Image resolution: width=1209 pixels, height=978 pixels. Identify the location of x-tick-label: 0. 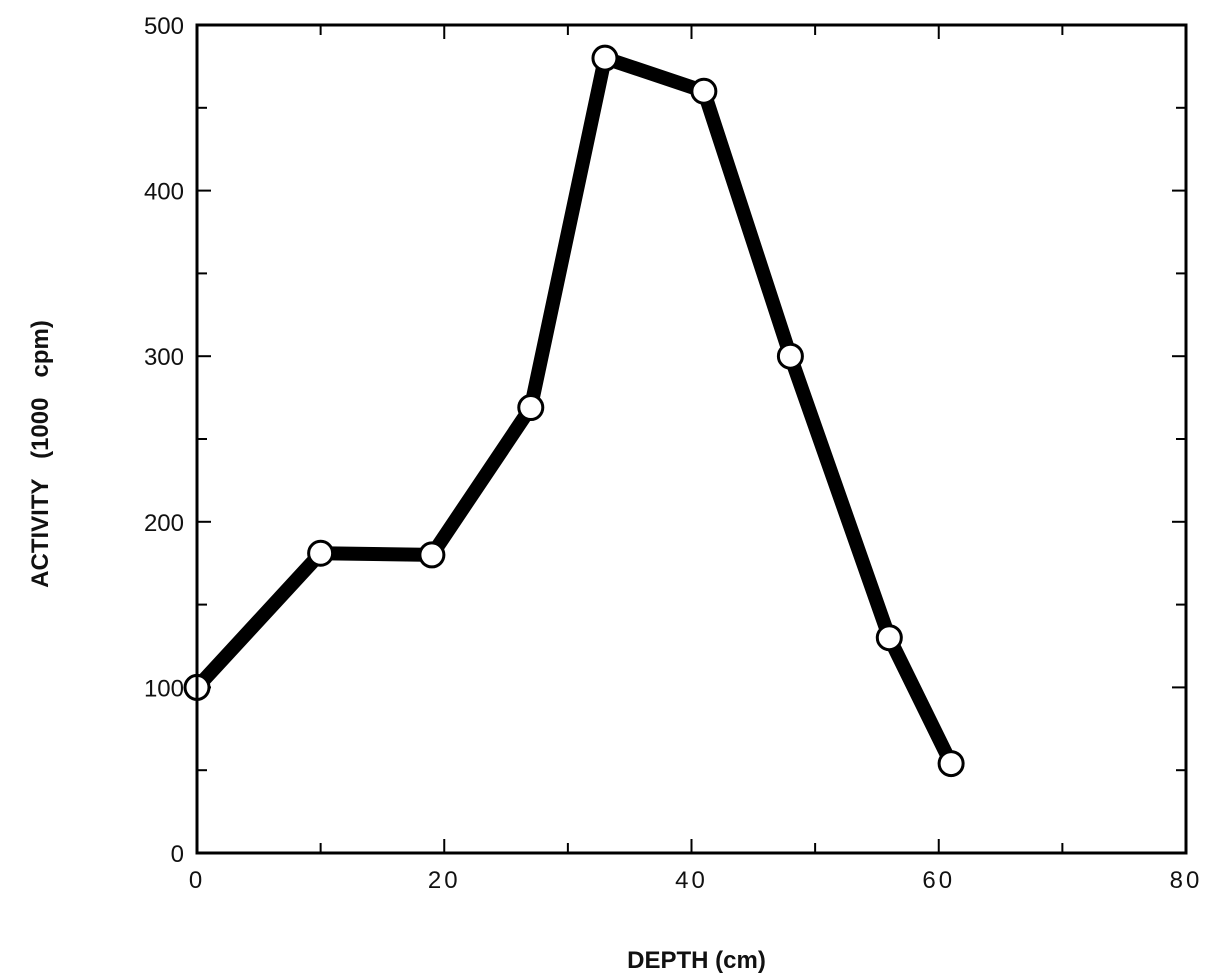
(197, 880).